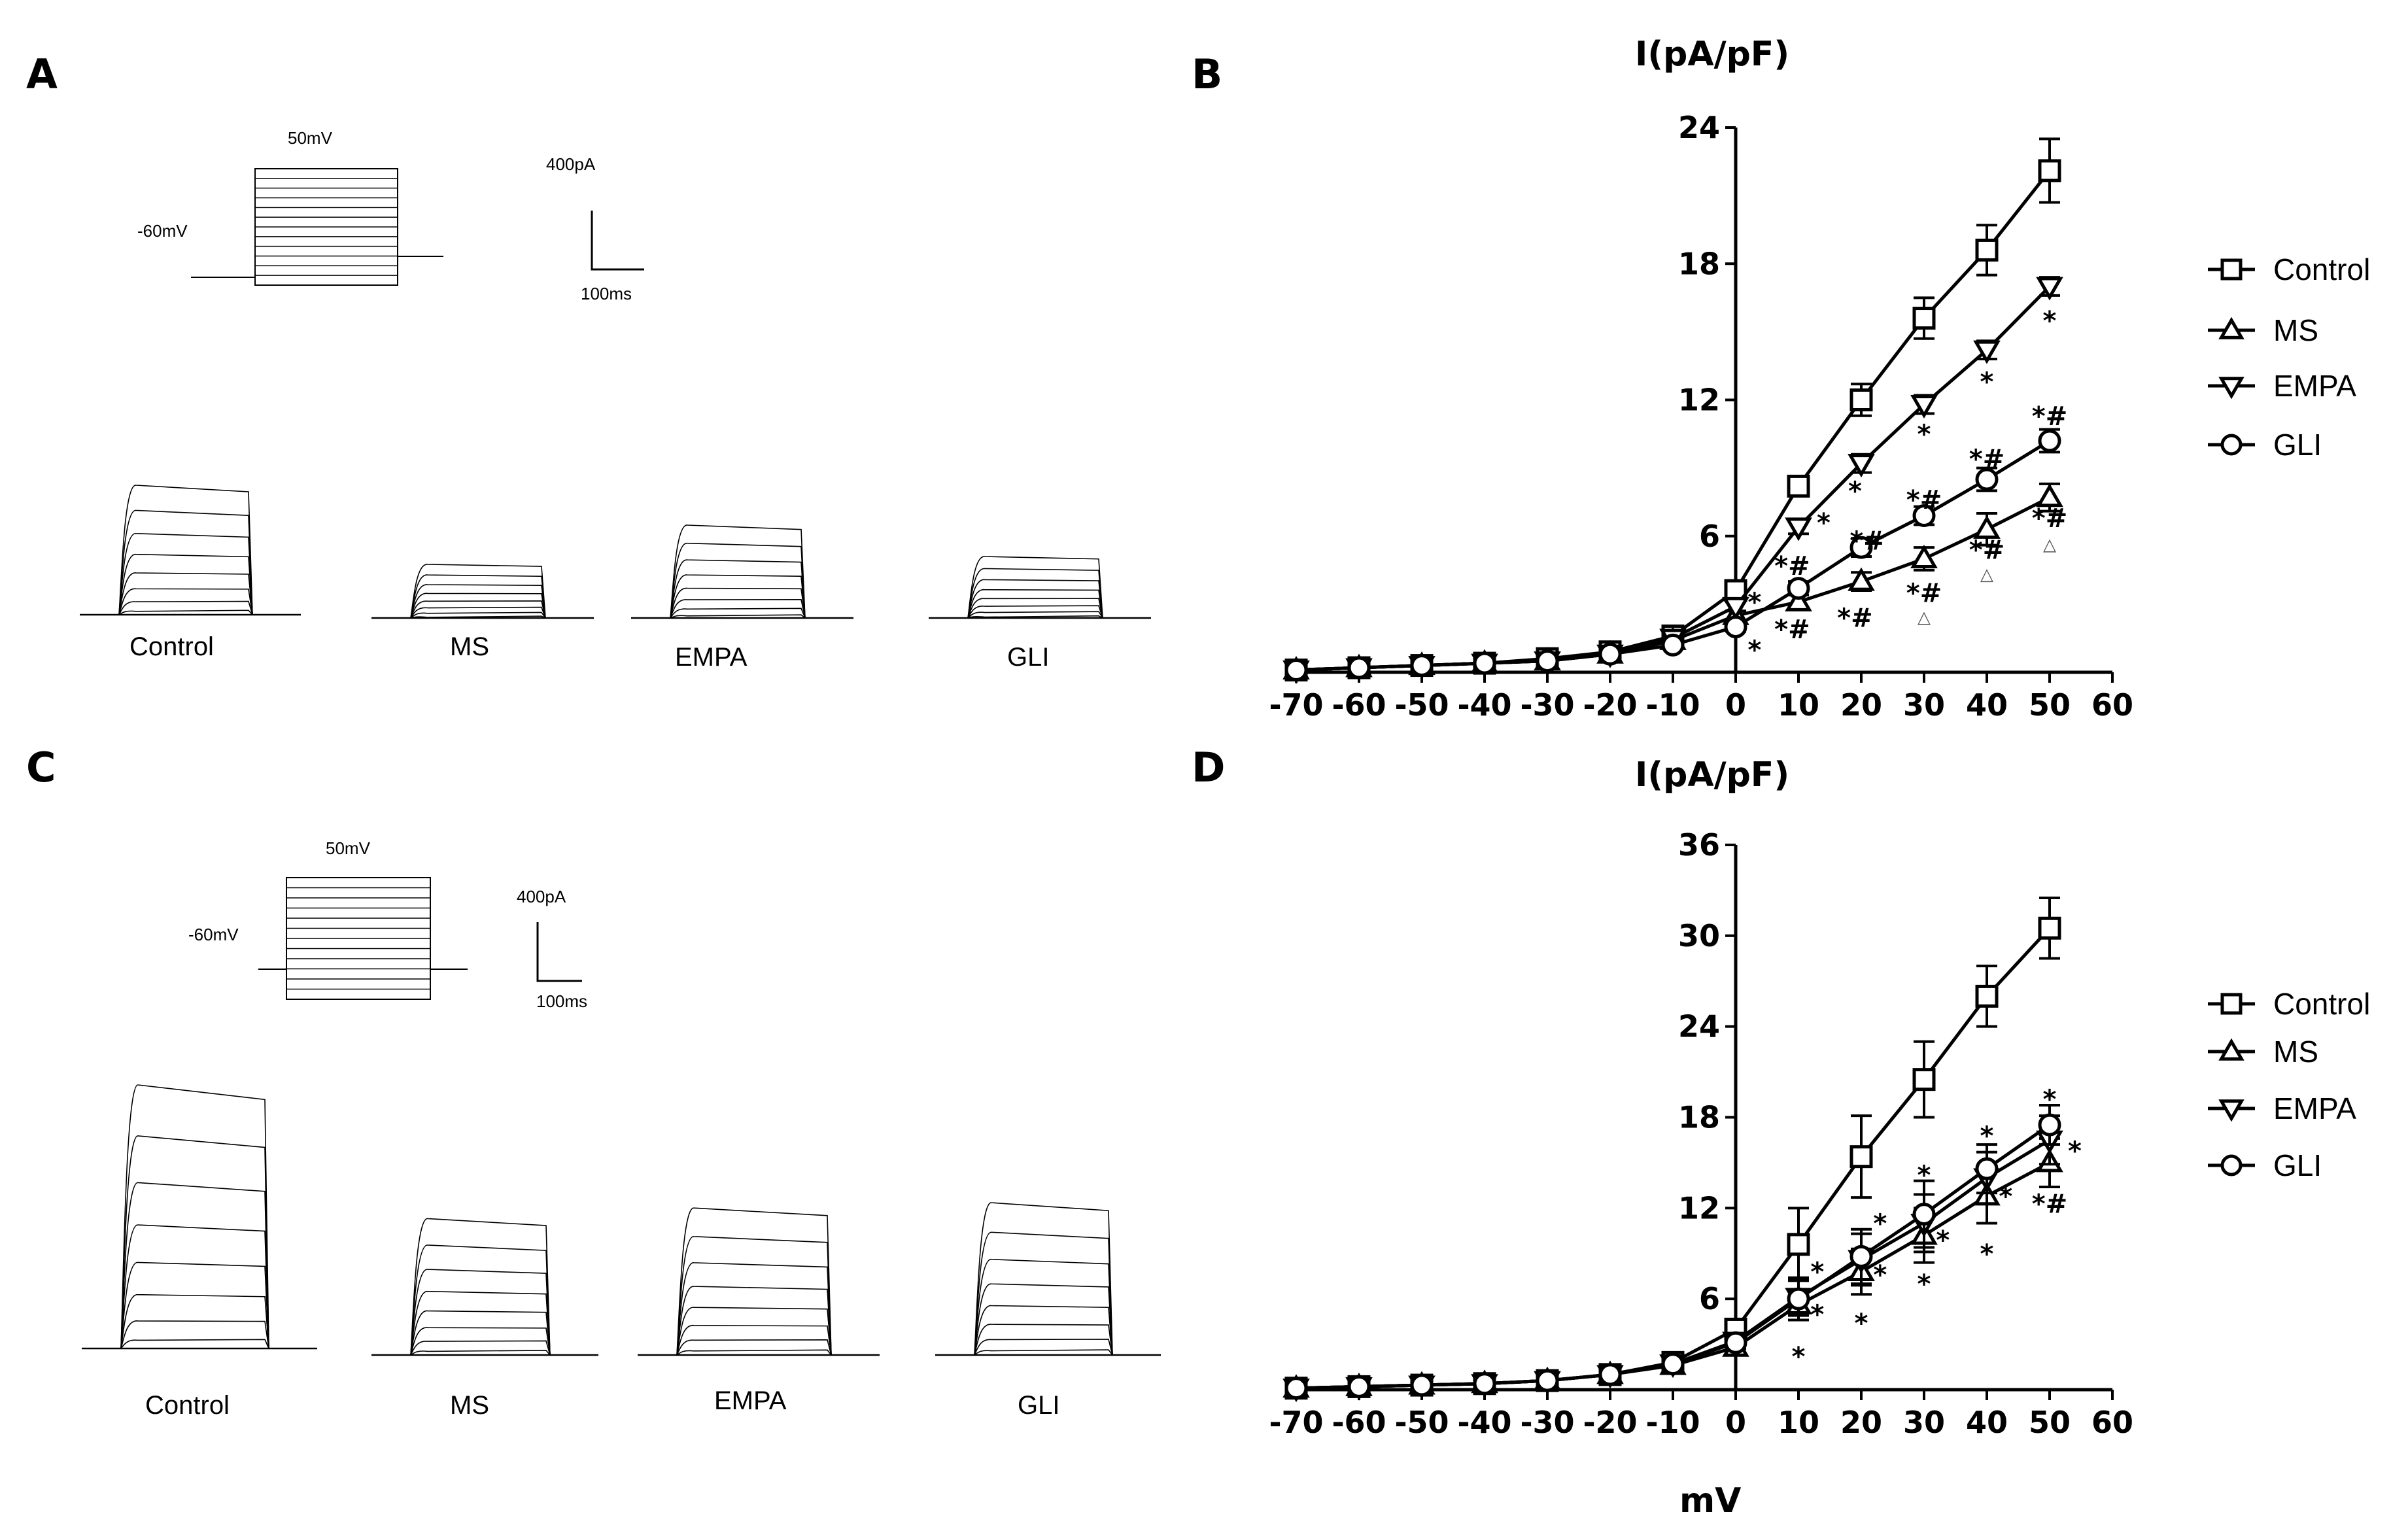 Image resolution: width=2408 pixels, height=1527 pixels. I want to click on protocol-hold-label-a: -60mV, so click(162, 231).